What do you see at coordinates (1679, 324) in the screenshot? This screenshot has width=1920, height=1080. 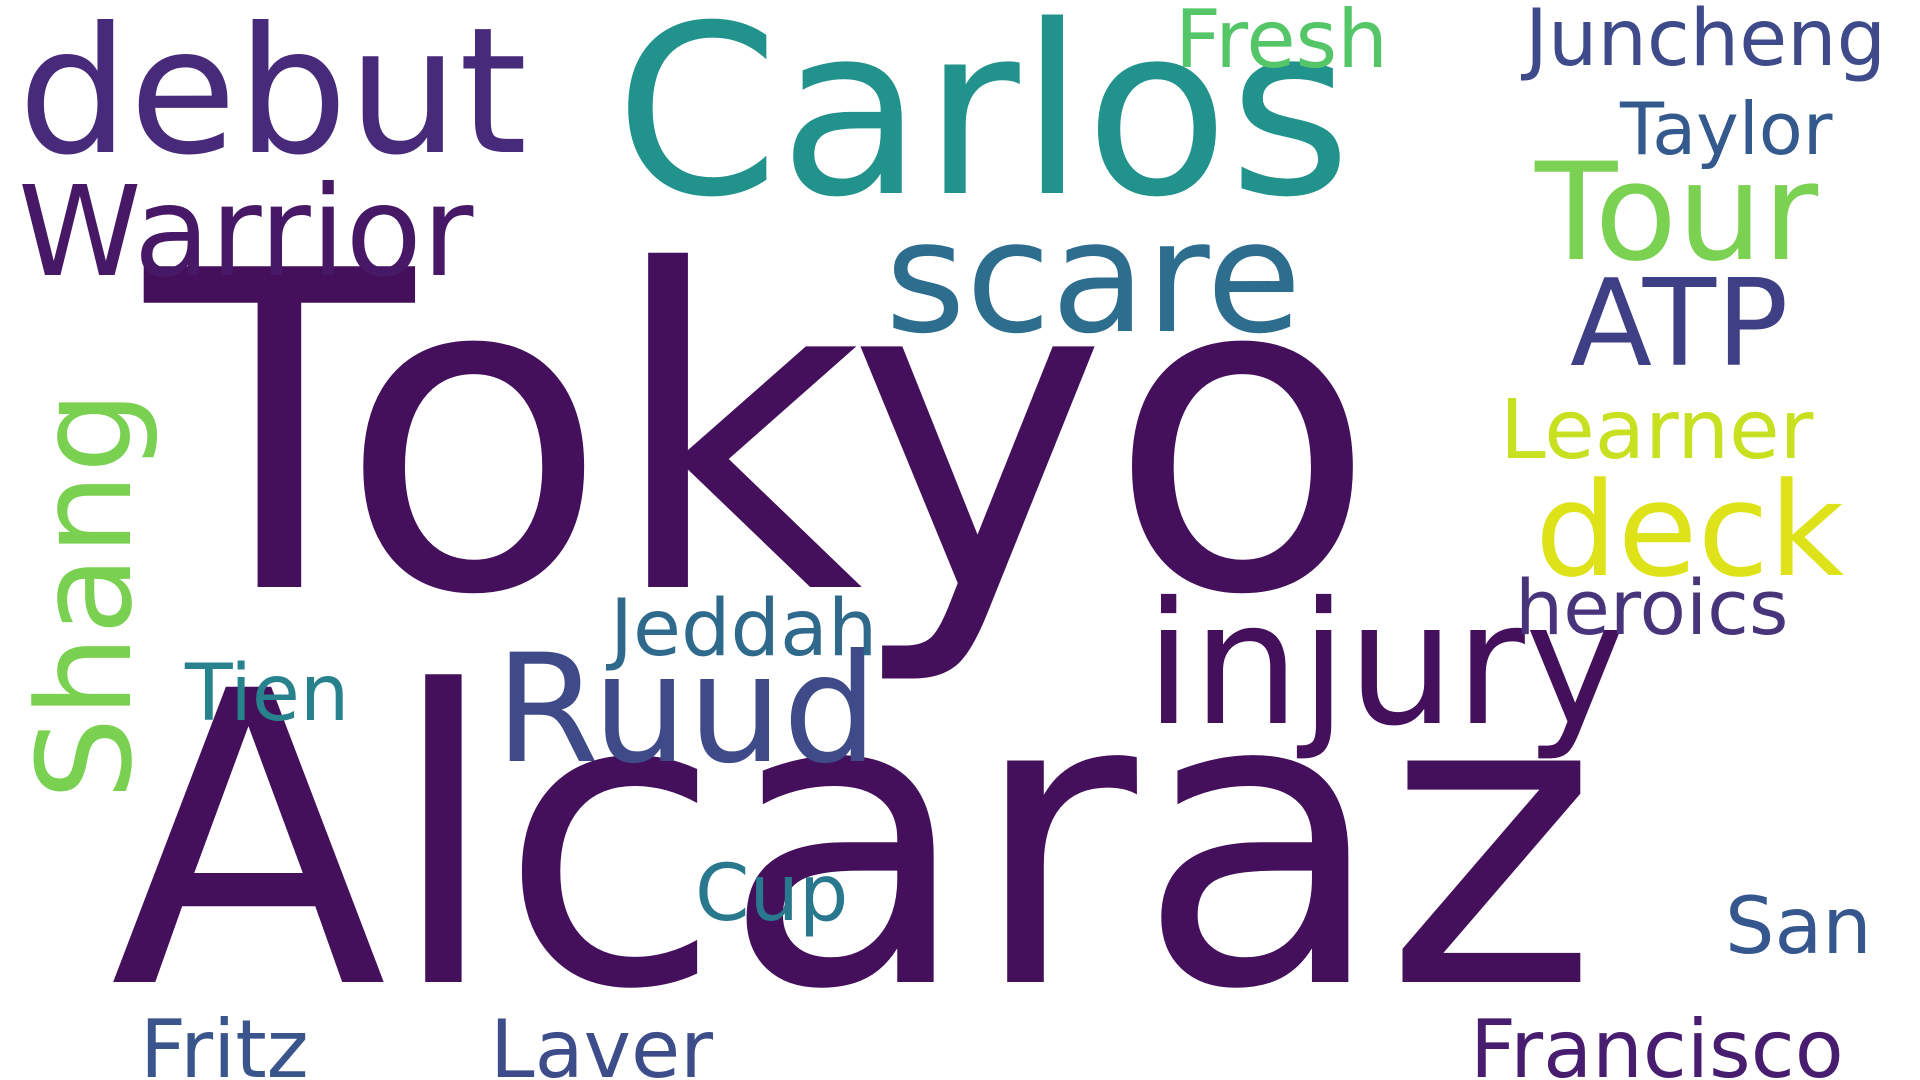 I see `word-atp: ATP` at bounding box center [1679, 324].